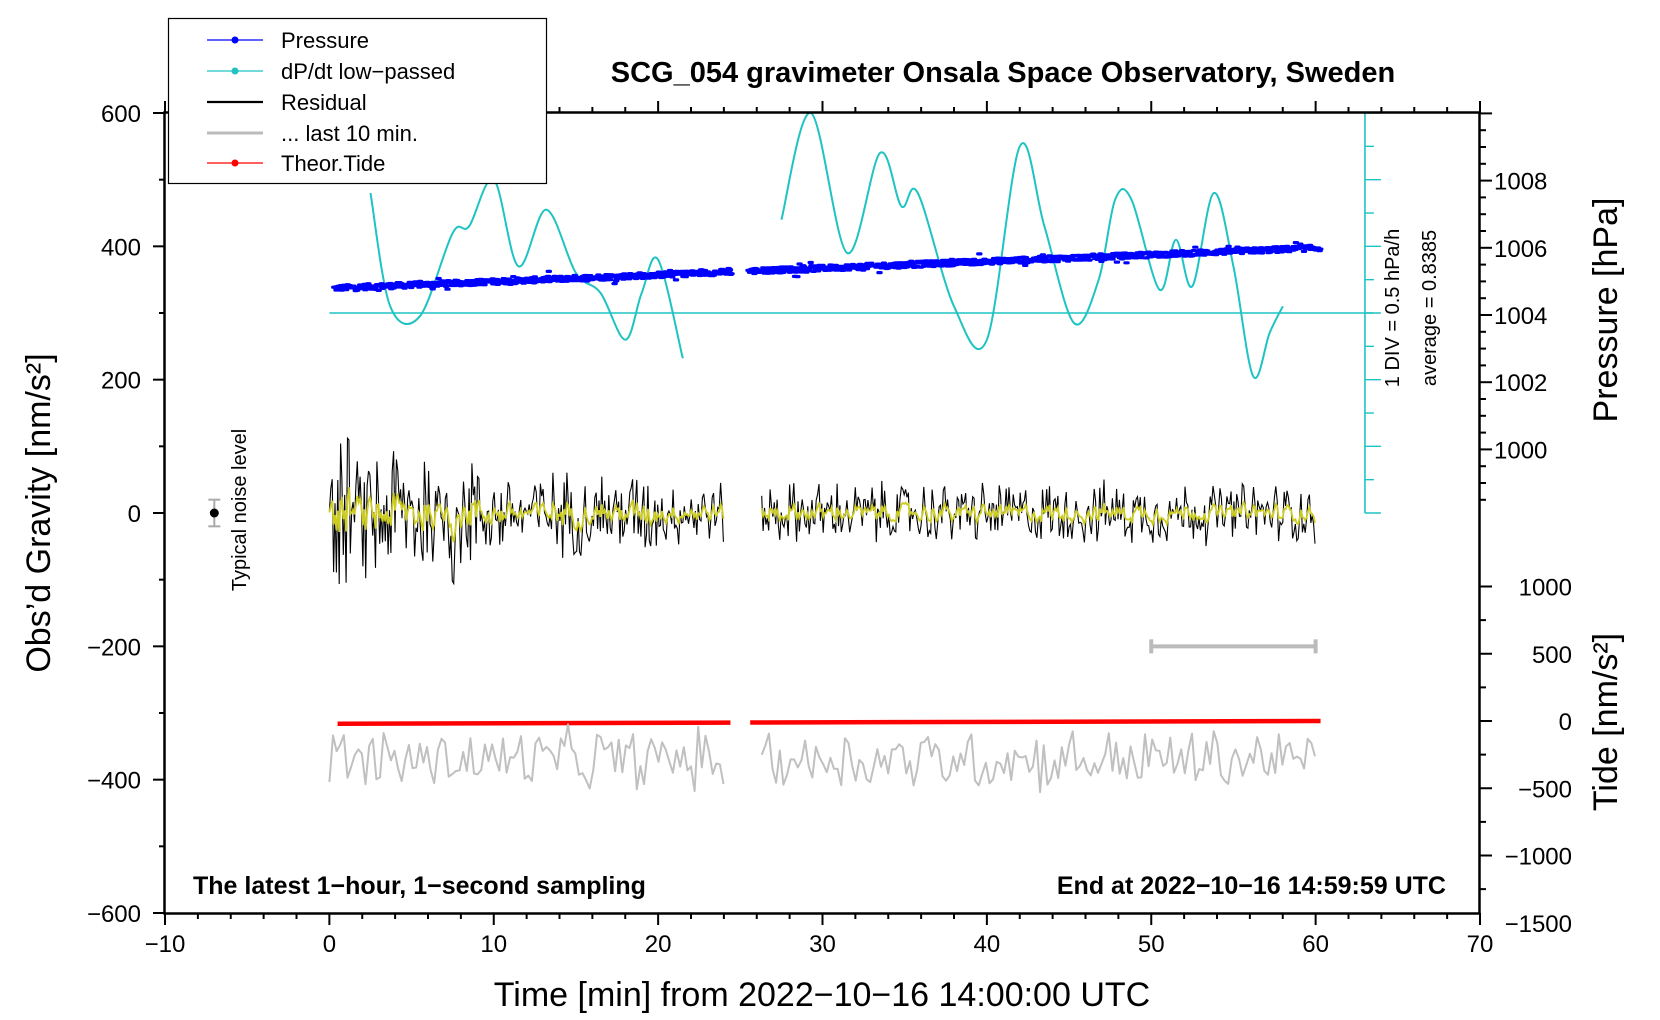 Image resolution: width=1660 pixels, height=1020 pixels. What do you see at coordinates (114, 647) in the screenshot?
I see `y-tick-label-left: −200` at bounding box center [114, 647].